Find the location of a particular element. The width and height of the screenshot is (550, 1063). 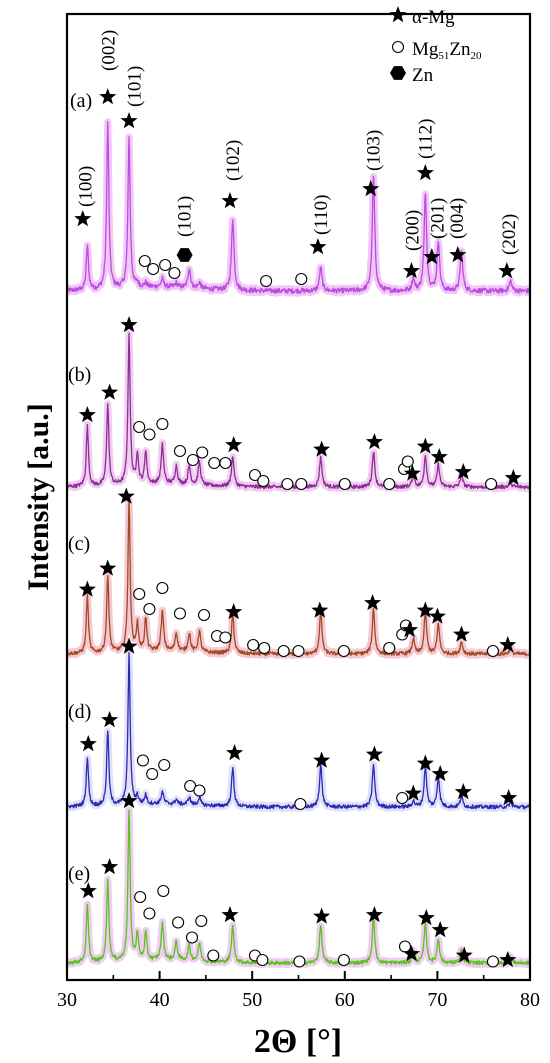

legend-label-mg51zn20: Mg51Zn20 is located at coordinates (447, 50).